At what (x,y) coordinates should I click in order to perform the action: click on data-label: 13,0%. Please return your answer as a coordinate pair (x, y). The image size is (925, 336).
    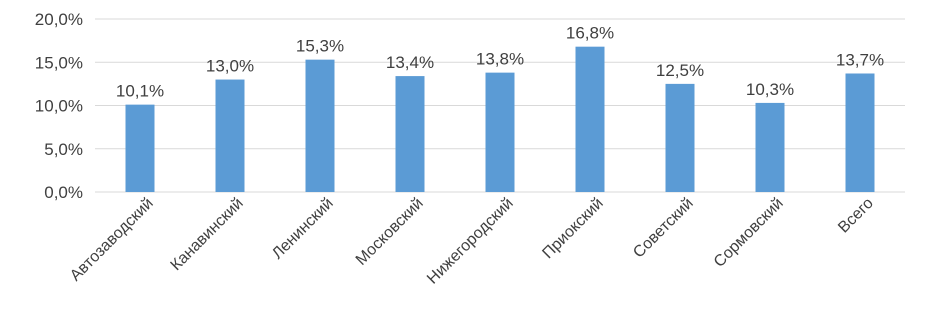
    Looking at the image, I should click on (230, 66).